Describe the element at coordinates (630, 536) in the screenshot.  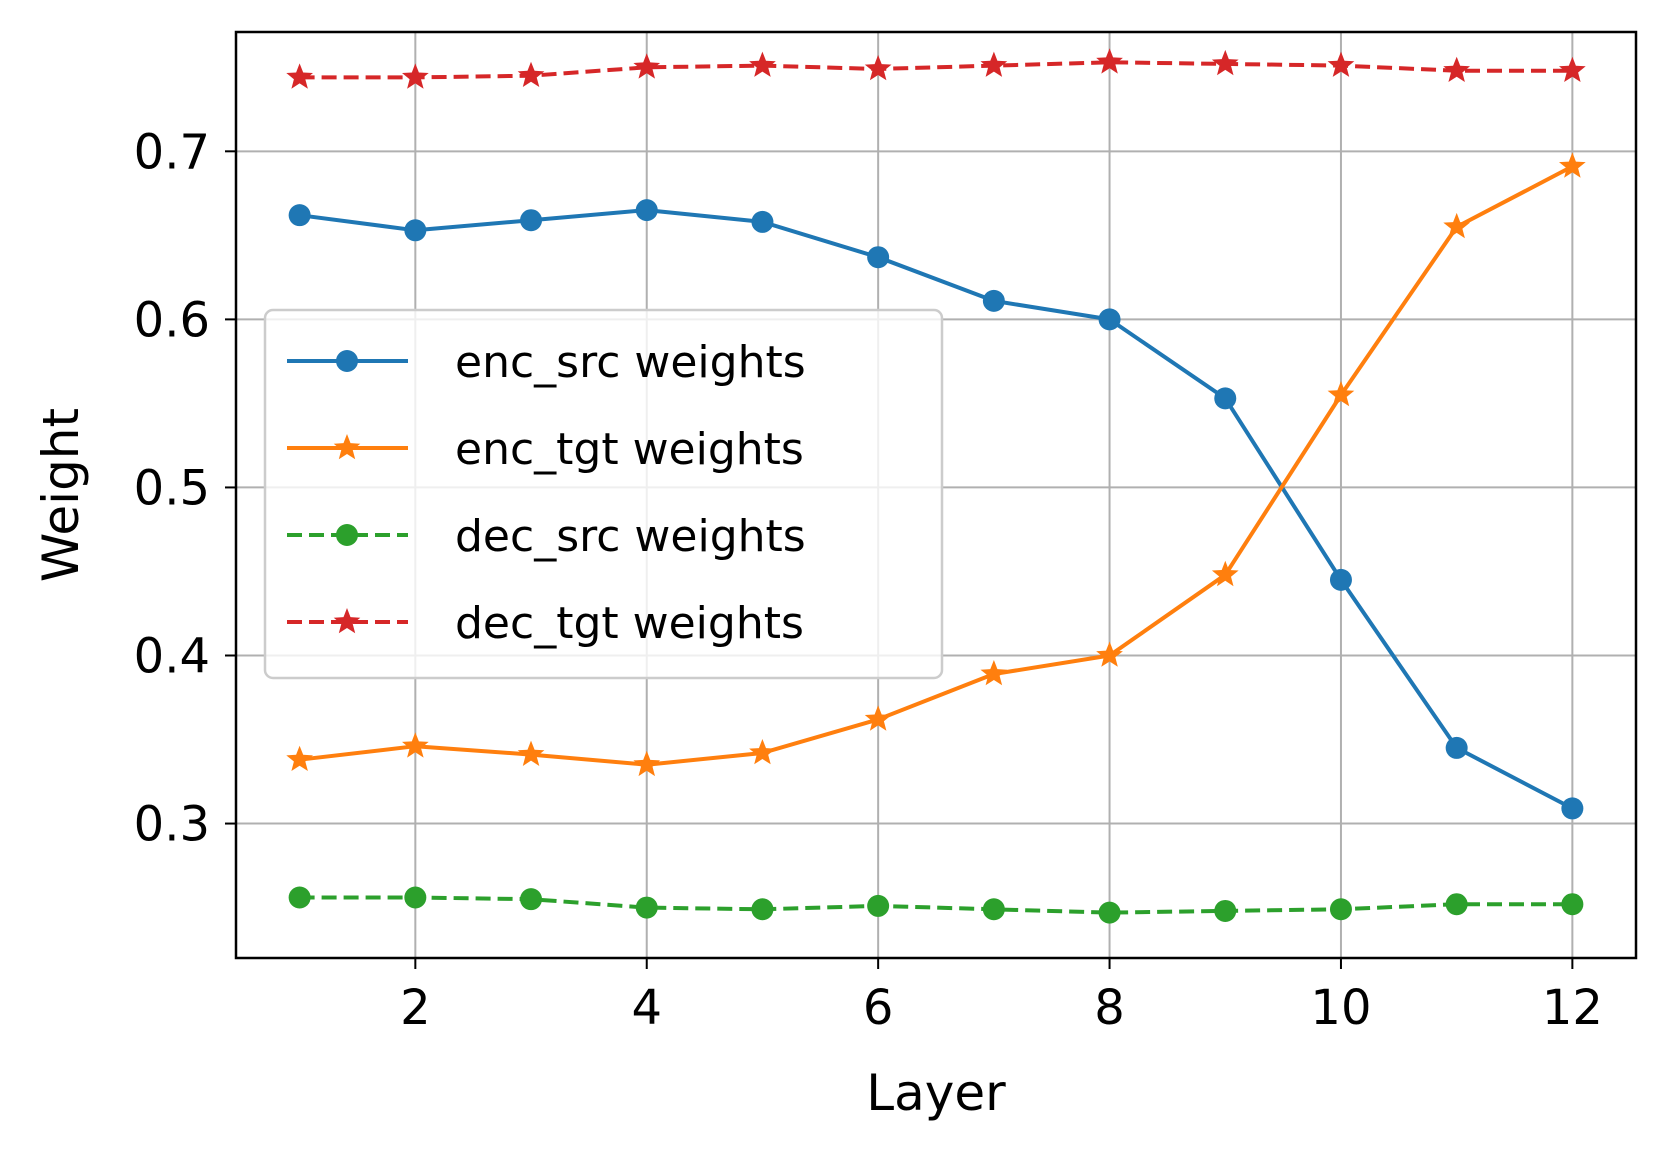
I see `legend-label: dec_src weights` at that location.